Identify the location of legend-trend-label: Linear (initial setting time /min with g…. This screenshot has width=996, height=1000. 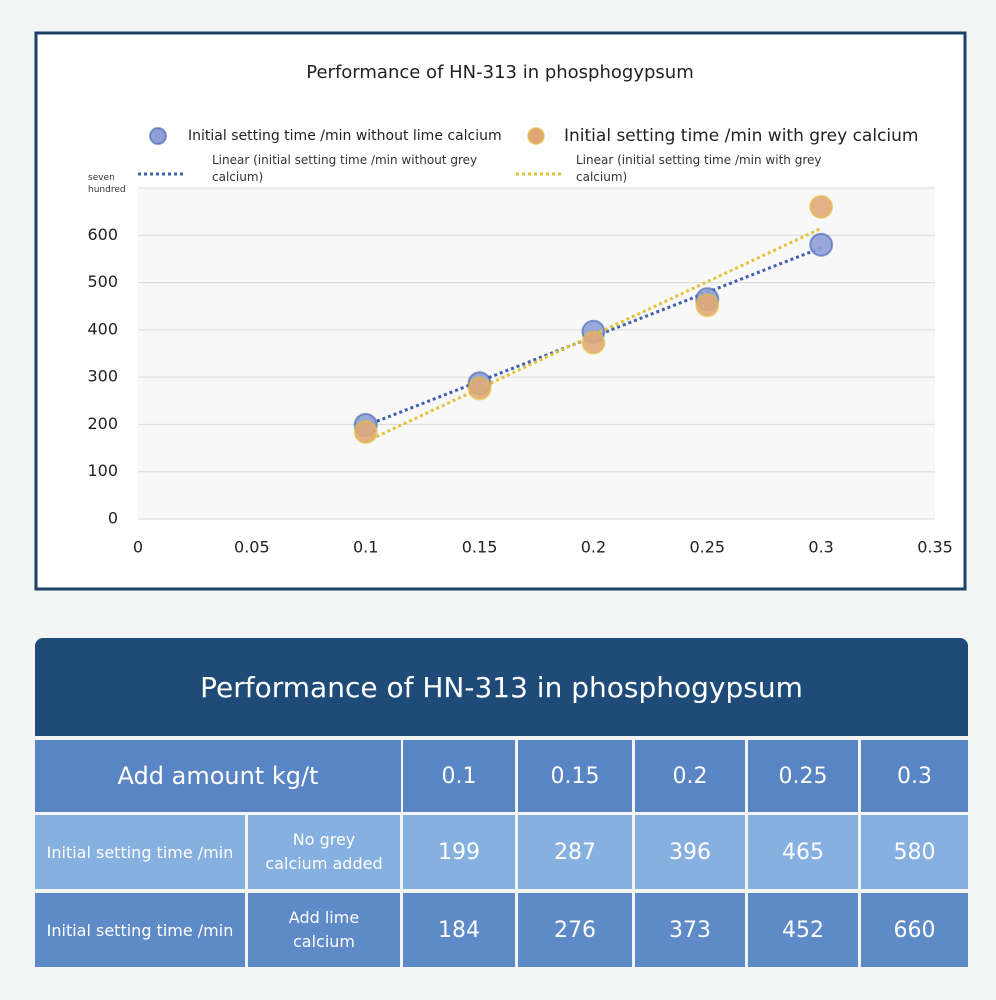
(699, 168).